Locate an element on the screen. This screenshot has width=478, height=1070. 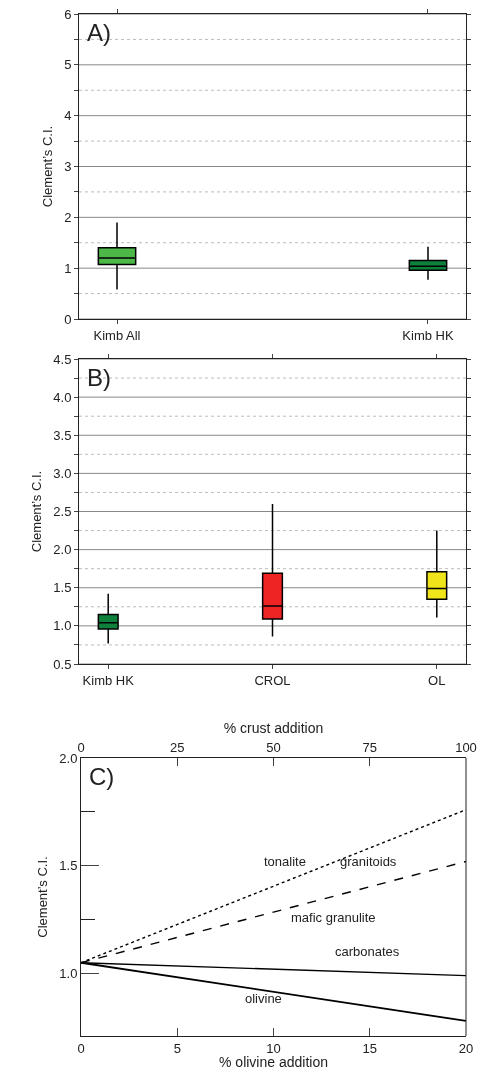
y-tick-label: 2.5 is located at coordinates (62, 512).